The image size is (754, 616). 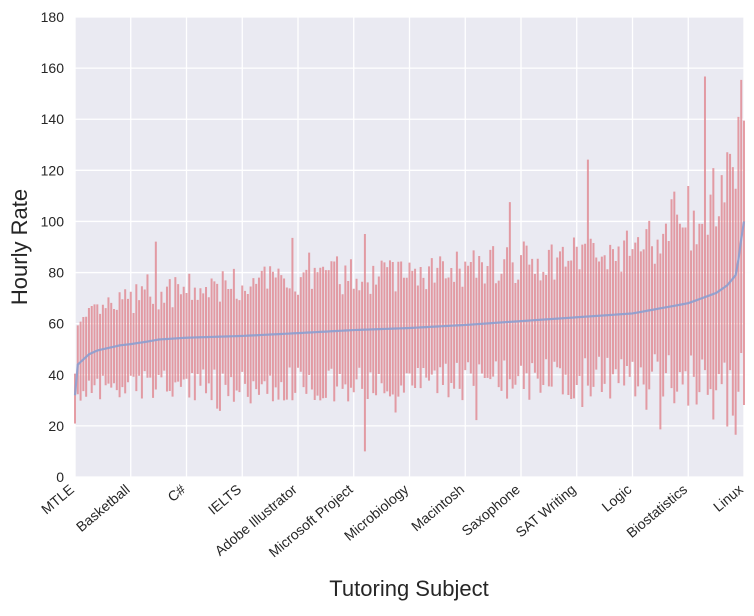 I want to click on x-tick-label: MTLE, so click(x=57, y=499).